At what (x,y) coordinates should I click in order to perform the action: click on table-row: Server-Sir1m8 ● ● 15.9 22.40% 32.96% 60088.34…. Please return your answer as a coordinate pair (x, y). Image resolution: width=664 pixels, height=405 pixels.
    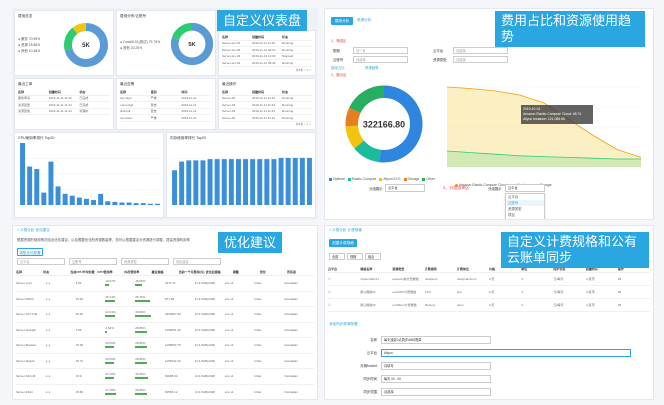
    Looking at the image, I should click on (165, 377).